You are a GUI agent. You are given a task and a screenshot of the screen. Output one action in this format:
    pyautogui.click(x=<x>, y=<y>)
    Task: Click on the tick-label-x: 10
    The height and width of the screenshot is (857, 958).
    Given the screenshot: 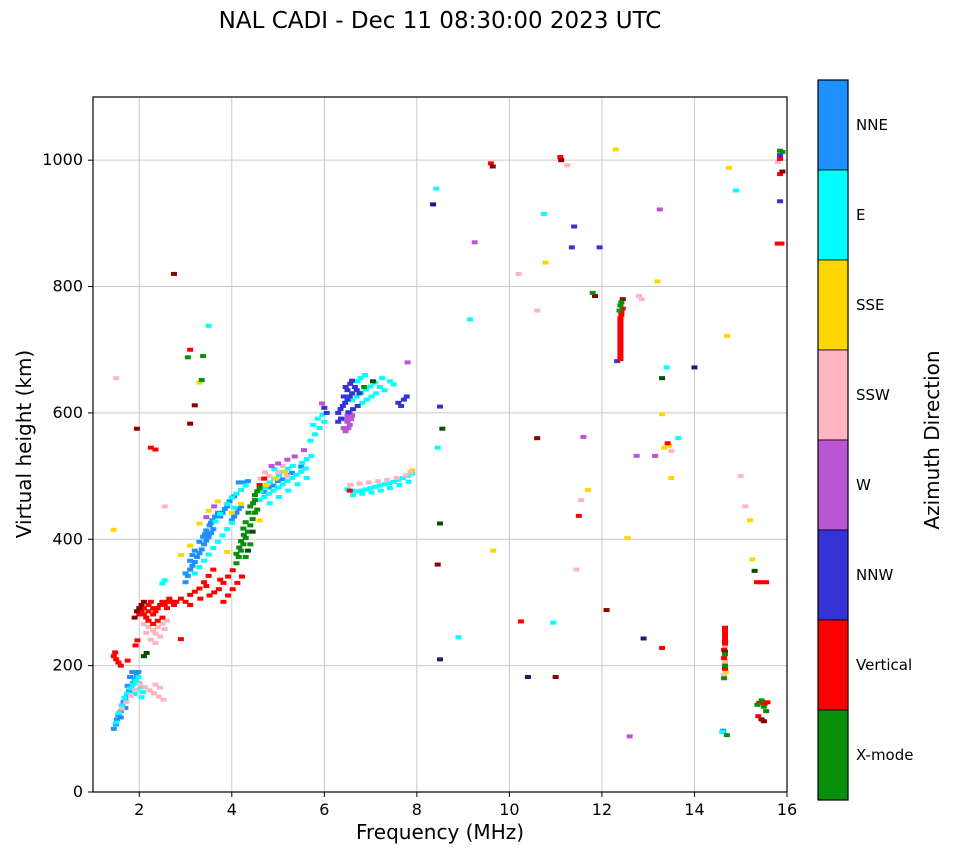 What is the action you would take?
    pyautogui.click(x=509, y=809)
    